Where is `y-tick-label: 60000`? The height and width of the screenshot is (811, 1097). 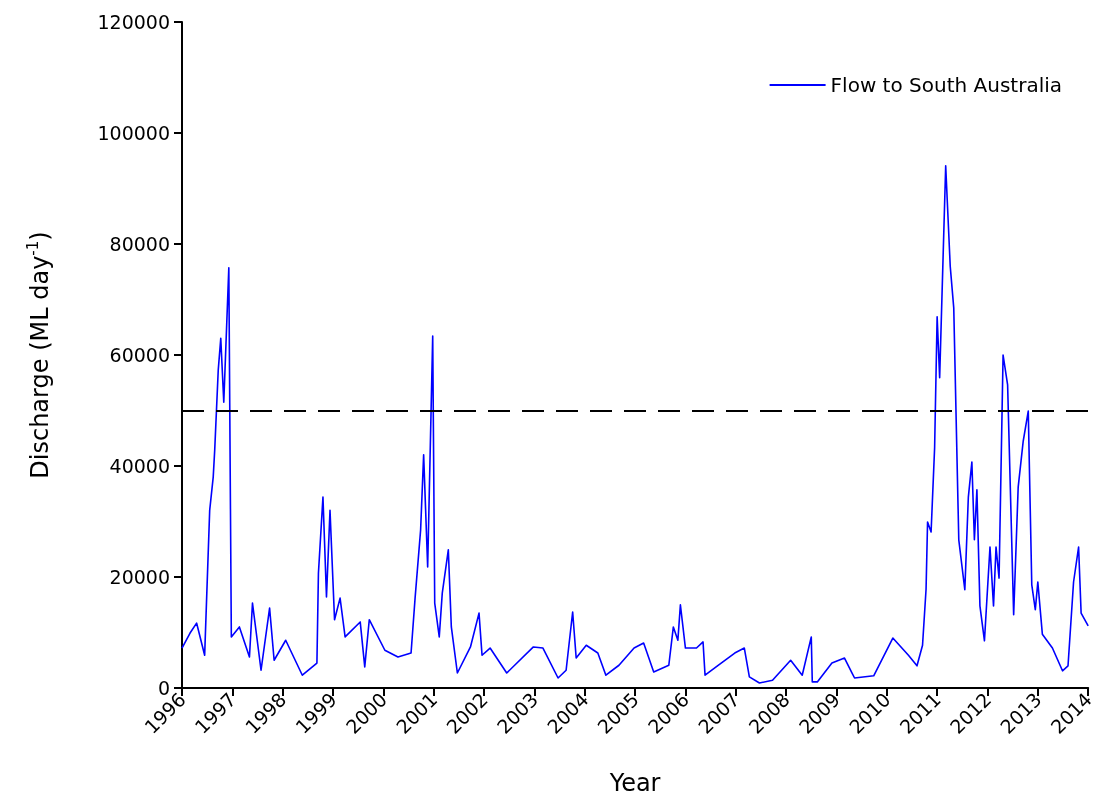
y-tick-label: 60000 is located at coordinates (139, 355).